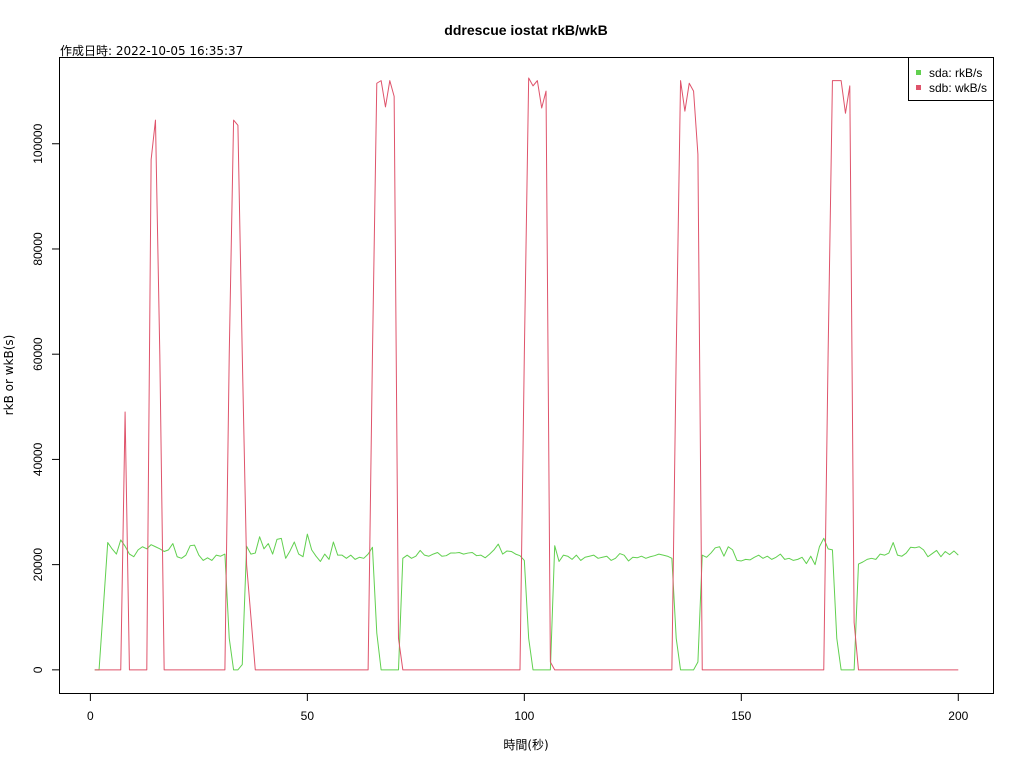 The width and height of the screenshot is (1024, 768). Describe the element at coordinates (38, 565) in the screenshot. I see `y-tick-label: 20000` at that location.